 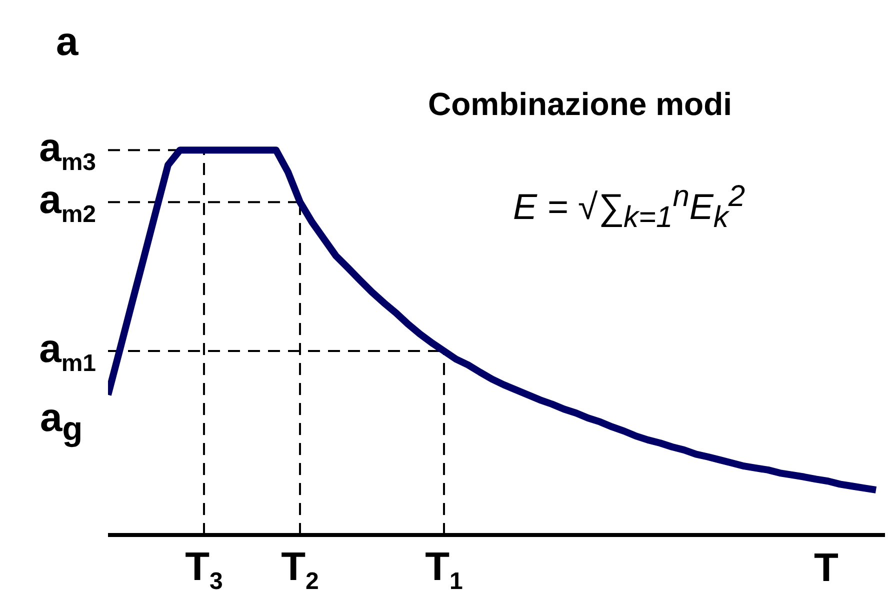 I want to click on chart-title: Combinazione modi, so click(x=580, y=104).